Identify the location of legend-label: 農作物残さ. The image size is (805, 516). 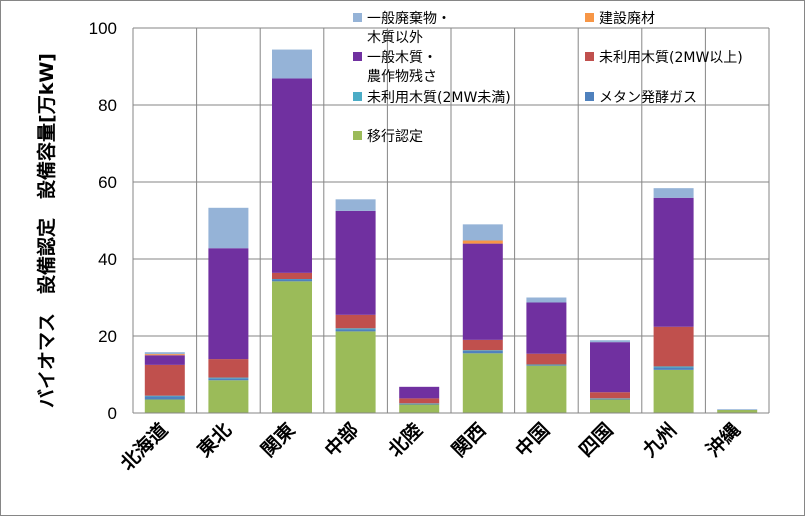
(402, 77).